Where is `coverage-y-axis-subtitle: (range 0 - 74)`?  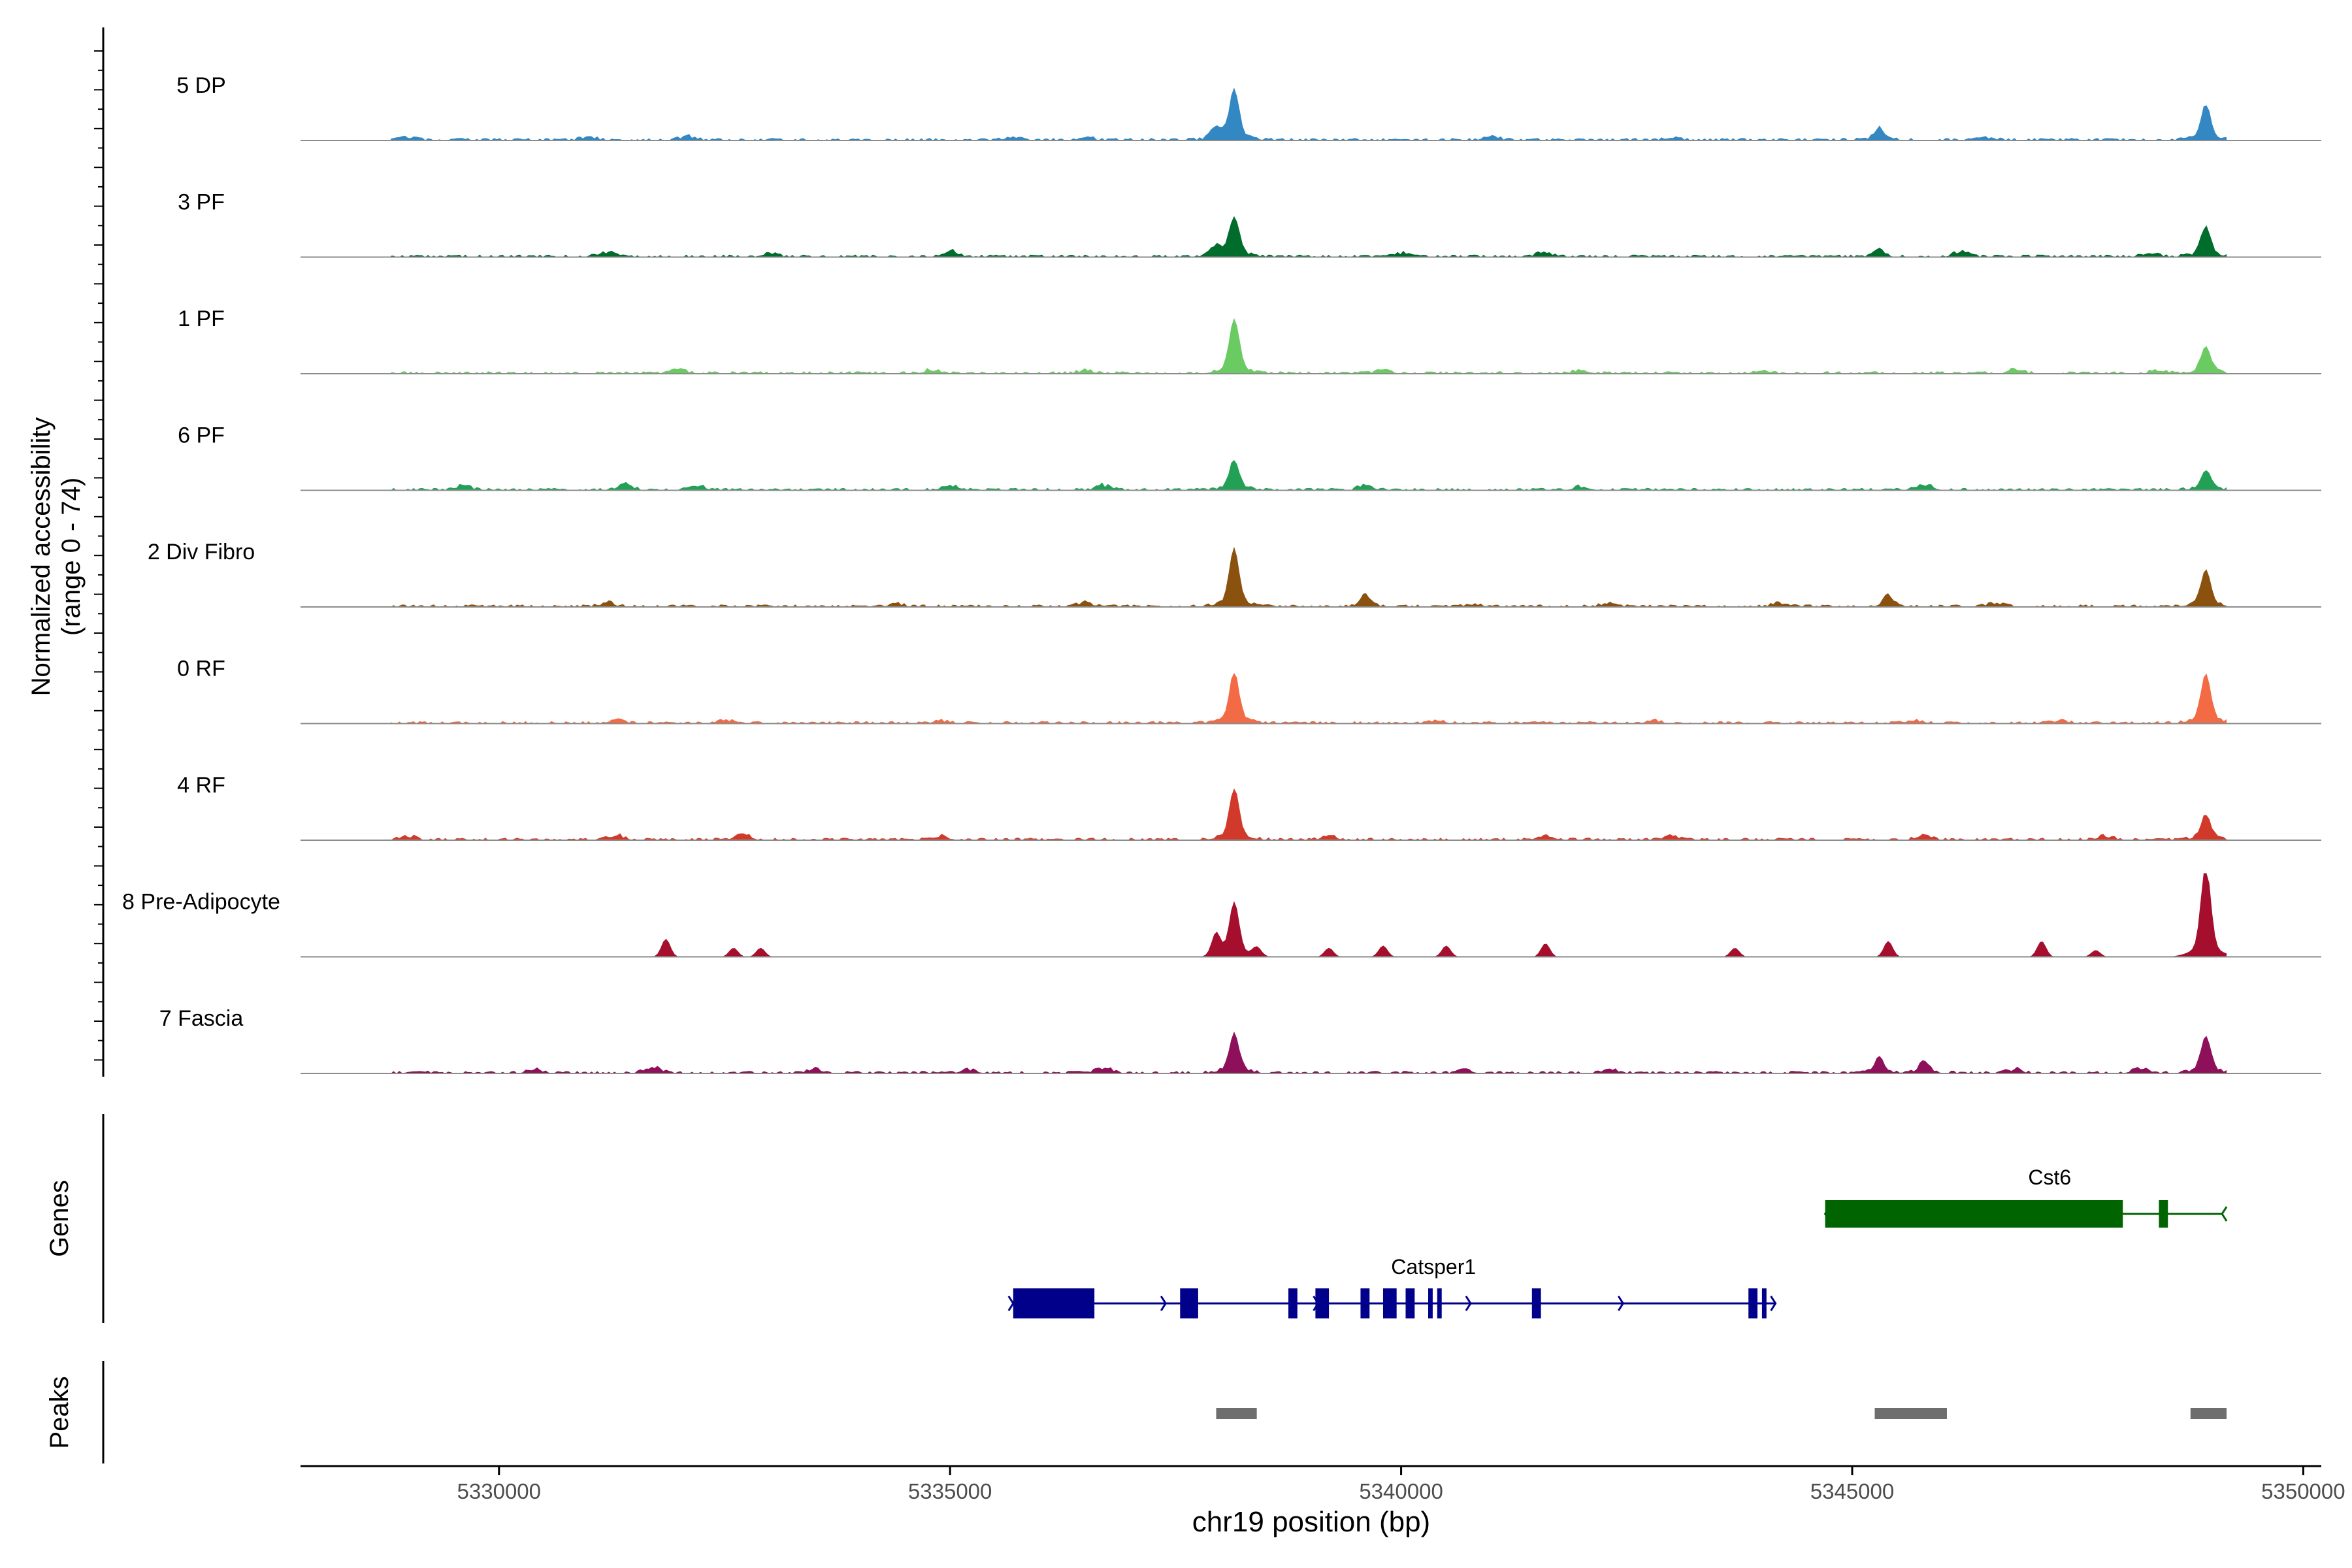 coverage-y-axis-subtitle: (range 0 - 74) is located at coordinates (71, 557).